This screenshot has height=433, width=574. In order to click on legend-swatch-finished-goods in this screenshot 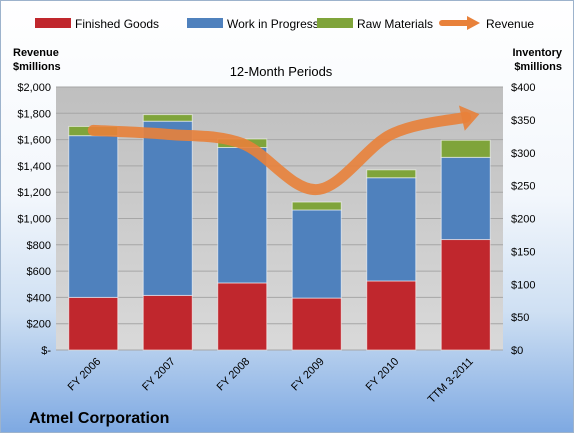, I will do `click(53, 23)`.